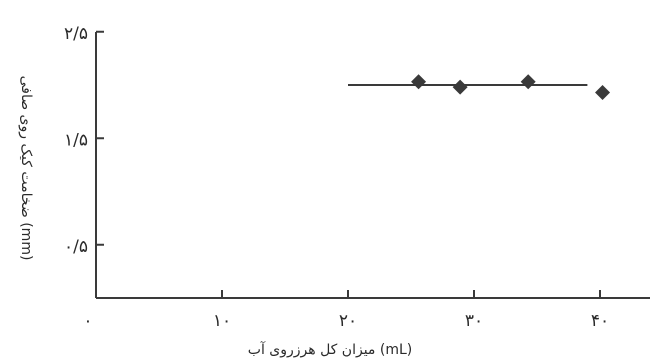 This screenshot has height=361, width=658. Describe the element at coordinates (474, 321) in the screenshot. I see `x-tick-label: ۳۰` at that location.